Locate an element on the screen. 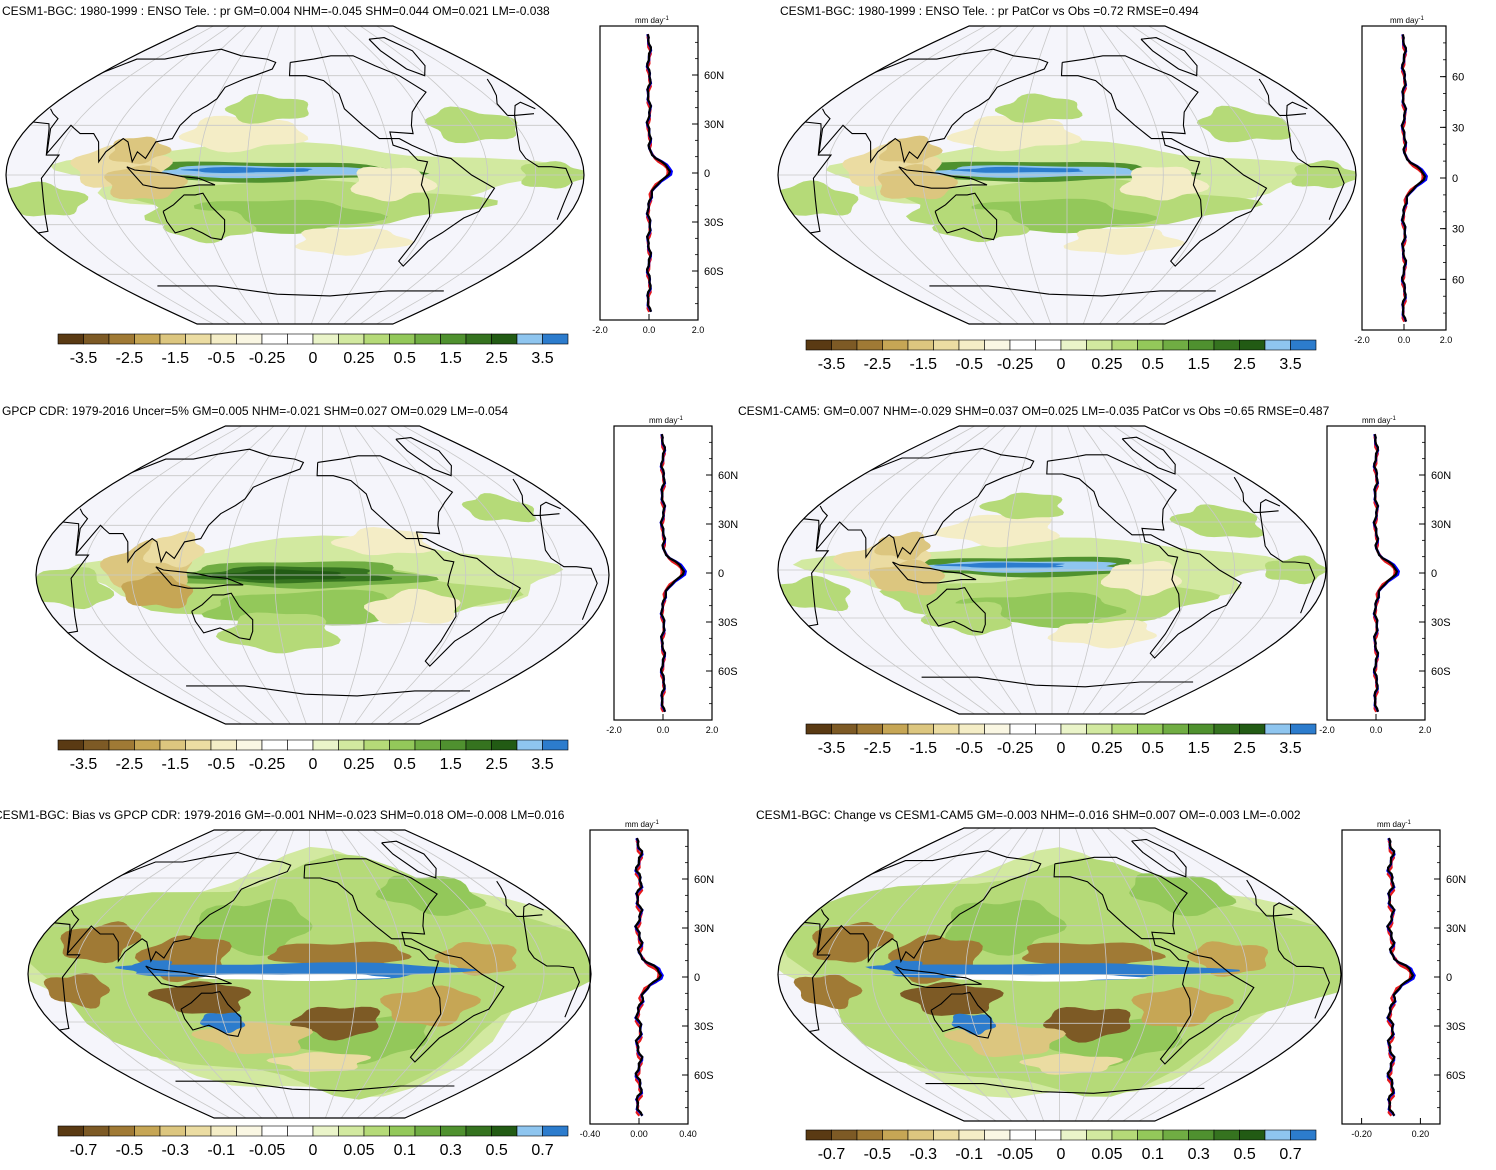 This screenshot has width=1496, height=1170. colorbar-label: 1.5 is located at coordinates (1199, 364).